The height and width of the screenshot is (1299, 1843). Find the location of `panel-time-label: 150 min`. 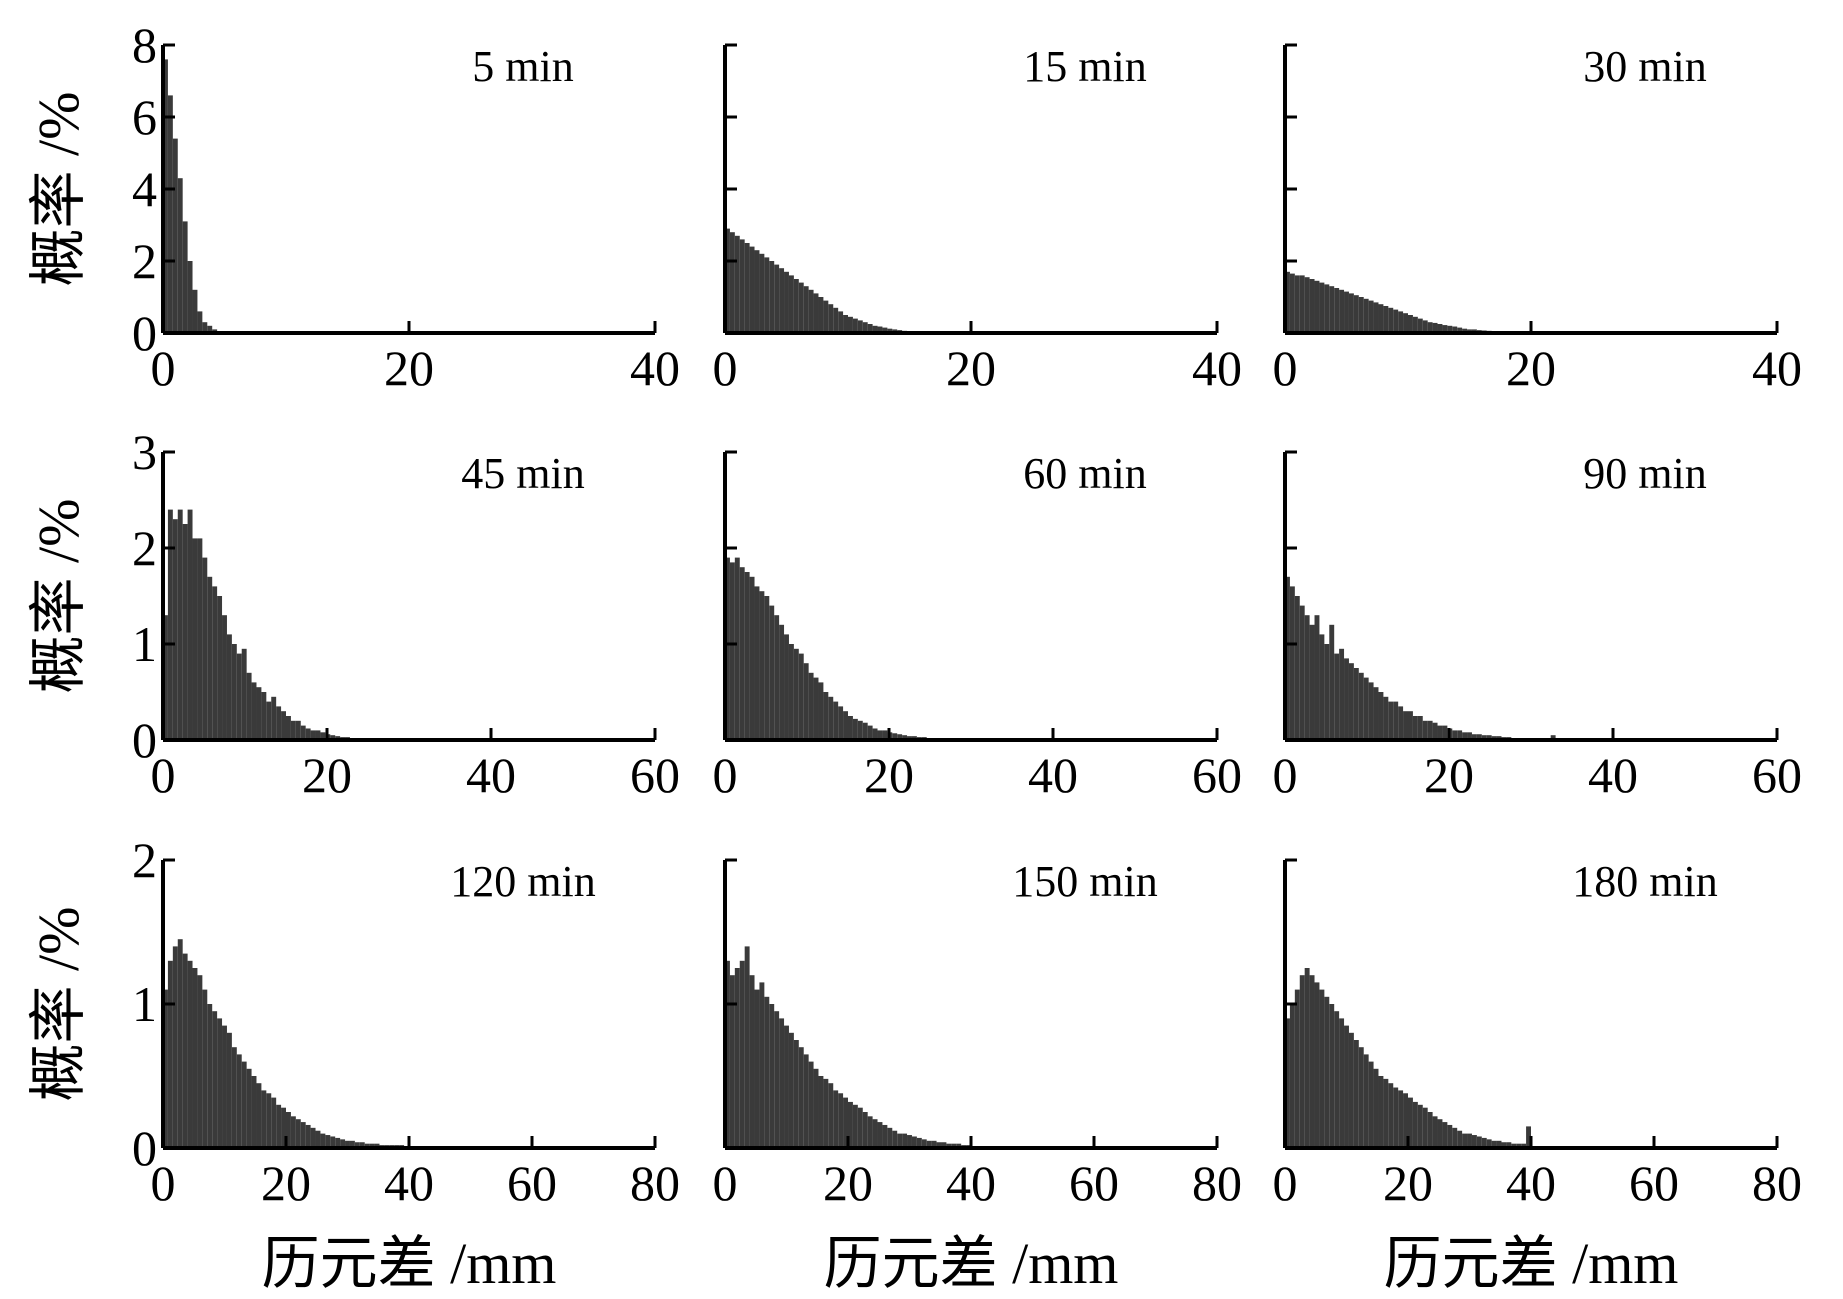

panel-time-label: 150 min is located at coordinates (1084, 881).